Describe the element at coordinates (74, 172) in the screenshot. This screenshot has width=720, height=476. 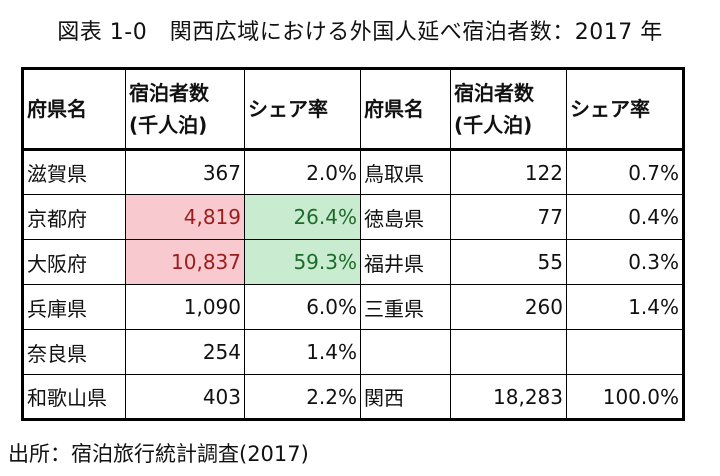
I see `cell-pref: 滋賀県` at that location.